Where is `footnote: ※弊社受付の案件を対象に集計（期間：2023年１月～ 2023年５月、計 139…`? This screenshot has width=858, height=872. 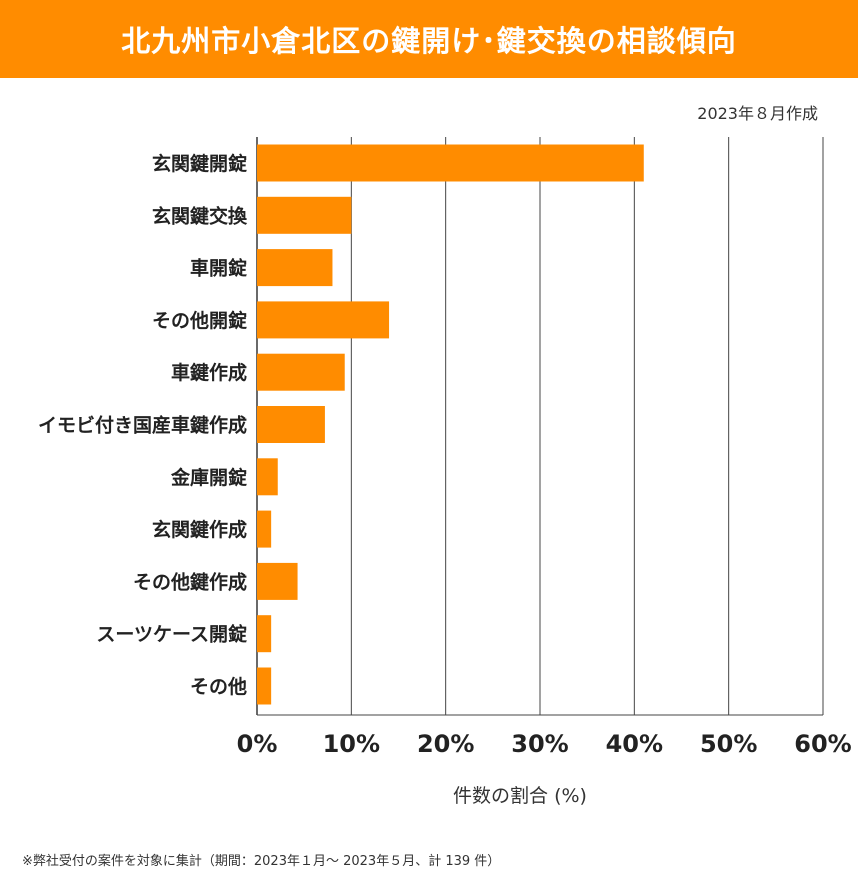 footnote: ※弊社受付の案件を対象に集計（期間：2023年１月～ 2023年５月、計 139… is located at coordinates (261, 861).